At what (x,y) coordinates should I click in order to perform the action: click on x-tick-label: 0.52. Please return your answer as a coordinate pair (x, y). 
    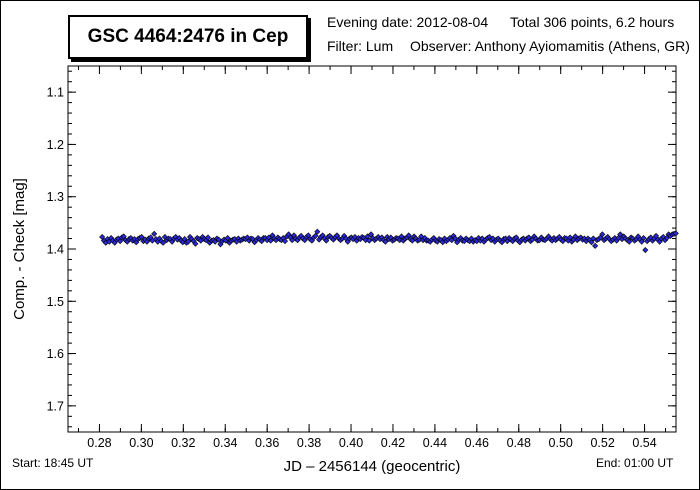
    Looking at the image, I should click on (602, 443).